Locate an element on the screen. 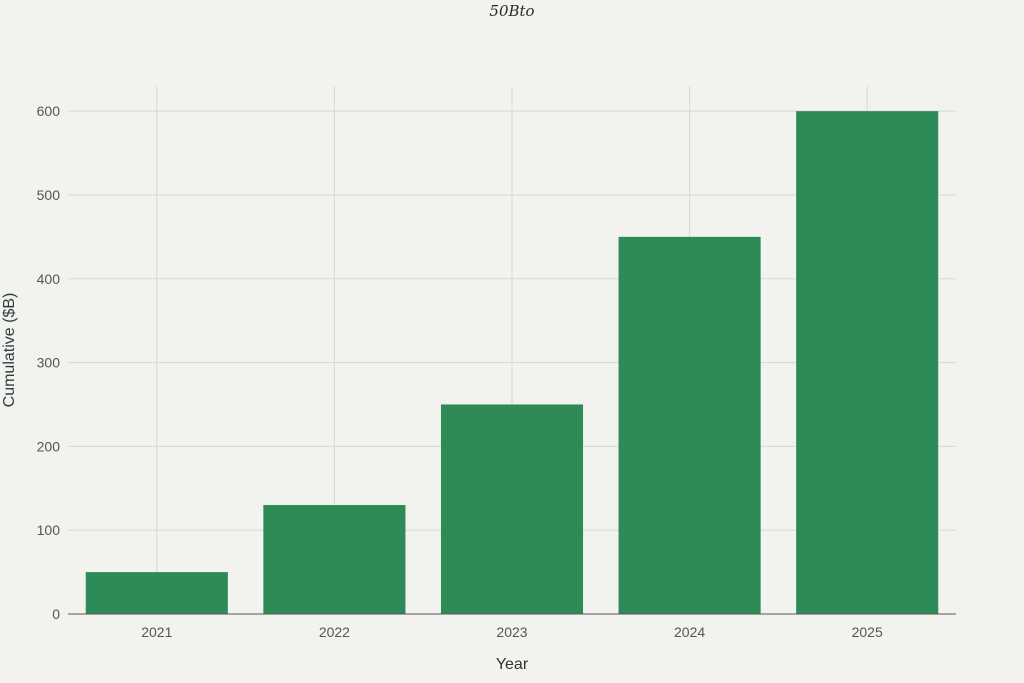  x-tick-label: 2023 is located at coordinates (511, 632).